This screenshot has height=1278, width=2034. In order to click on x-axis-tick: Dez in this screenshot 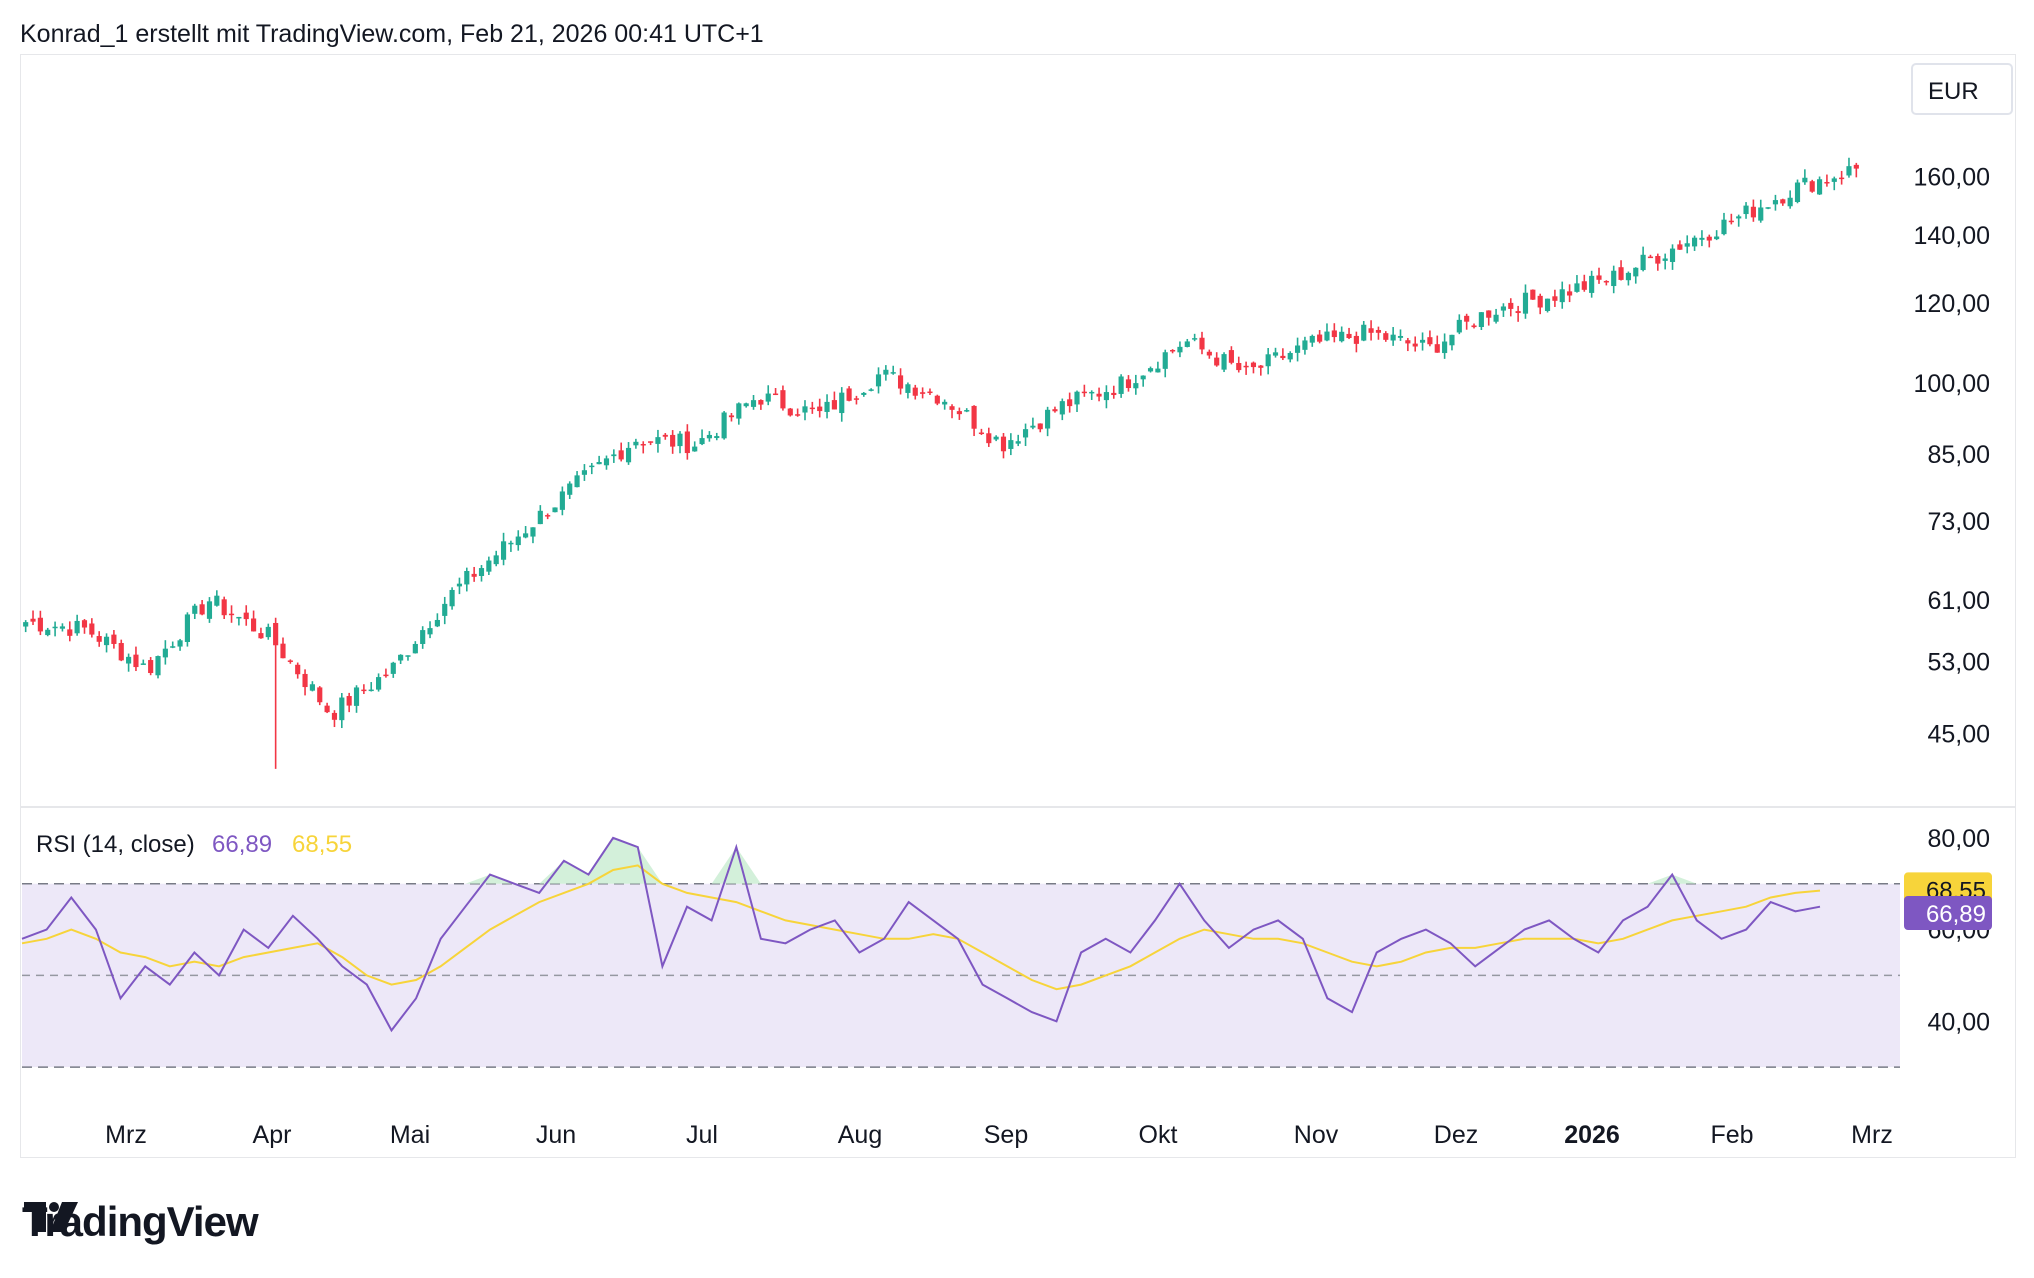, I will do `click(1456, 1135)`.